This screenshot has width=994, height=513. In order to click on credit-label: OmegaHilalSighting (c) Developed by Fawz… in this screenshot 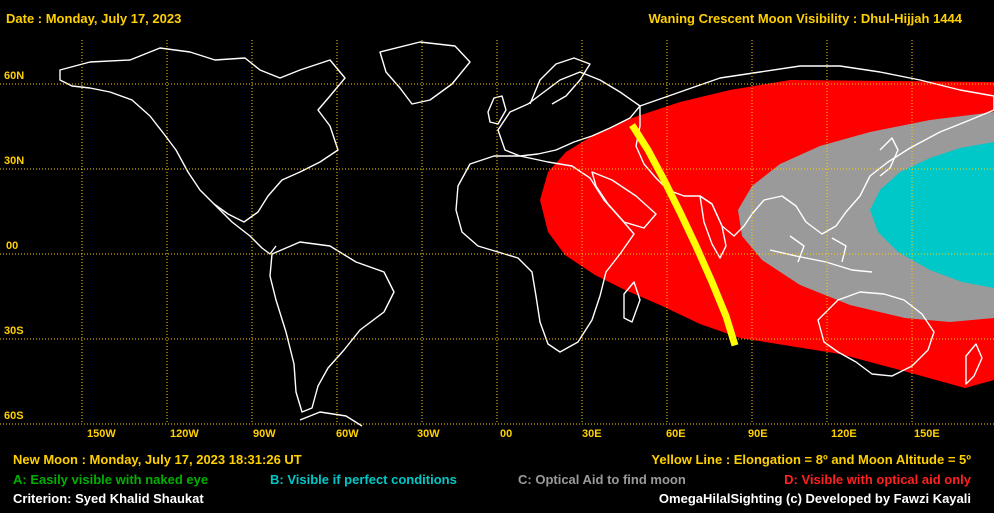, I will do `click(814, 498)`.